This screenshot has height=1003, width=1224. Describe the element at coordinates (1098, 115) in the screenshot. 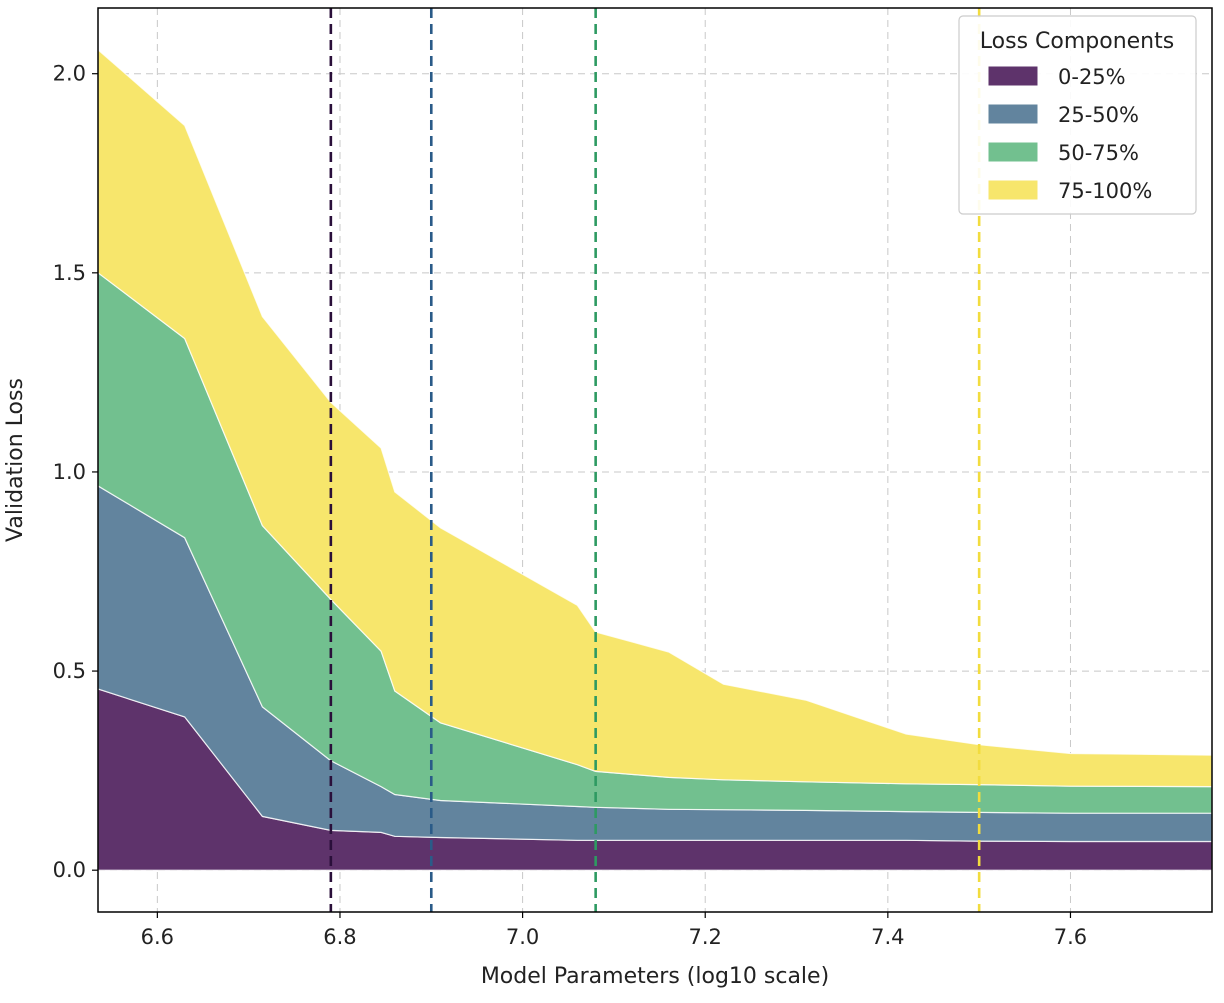

I see `legend-label-2: 25-50%` at that location.